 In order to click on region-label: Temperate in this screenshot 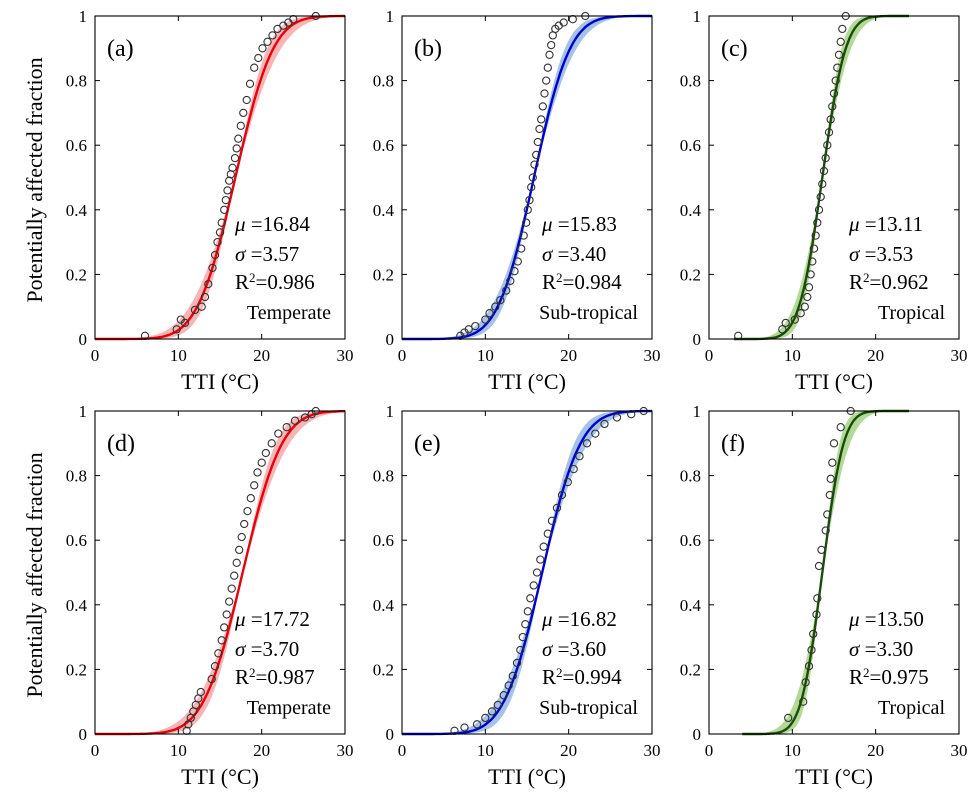, I will do `click(289, 708)`.